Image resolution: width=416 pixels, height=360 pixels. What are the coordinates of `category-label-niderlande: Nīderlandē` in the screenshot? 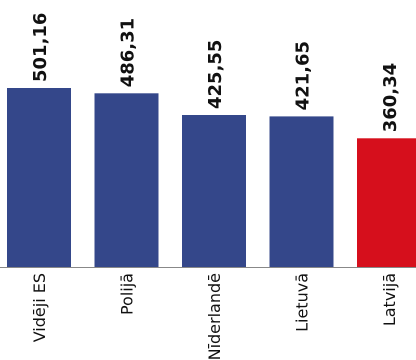 It's located at (214, 316).